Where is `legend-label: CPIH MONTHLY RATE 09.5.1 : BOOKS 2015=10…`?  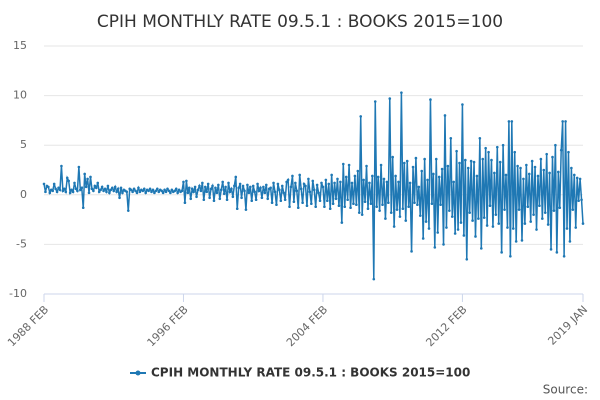 legend-label: CPIH MONTHLY RATE 09.5.1 : BOOKS 2015=10… is located at coordinates (310, 373).